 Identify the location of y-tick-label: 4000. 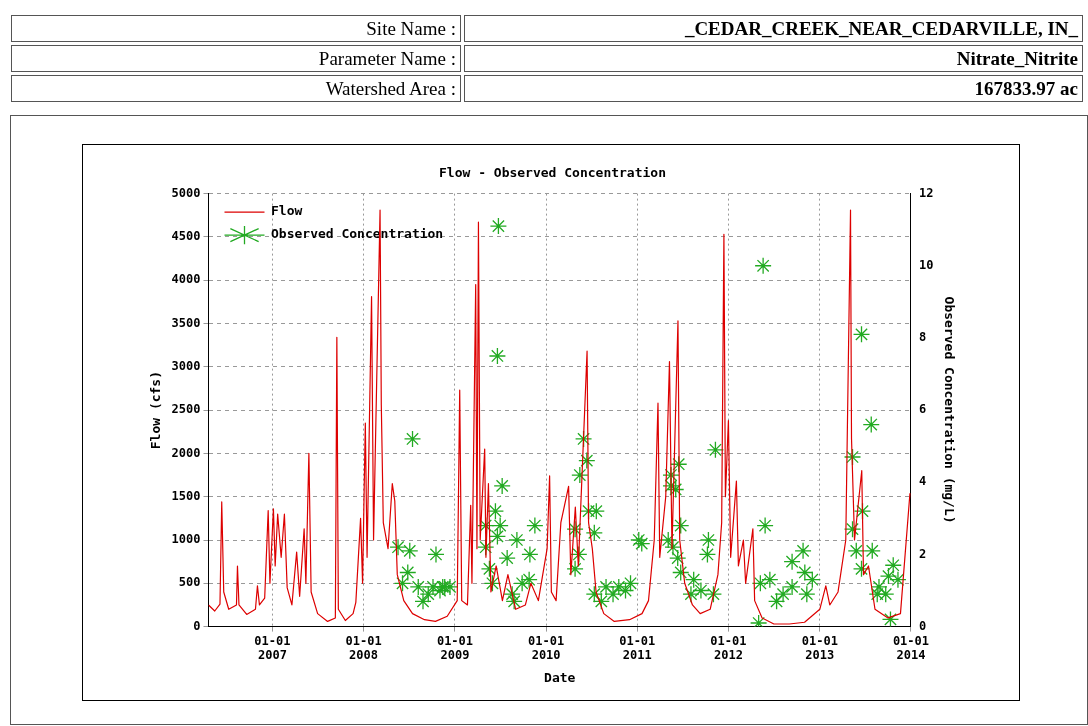
(186, 279).